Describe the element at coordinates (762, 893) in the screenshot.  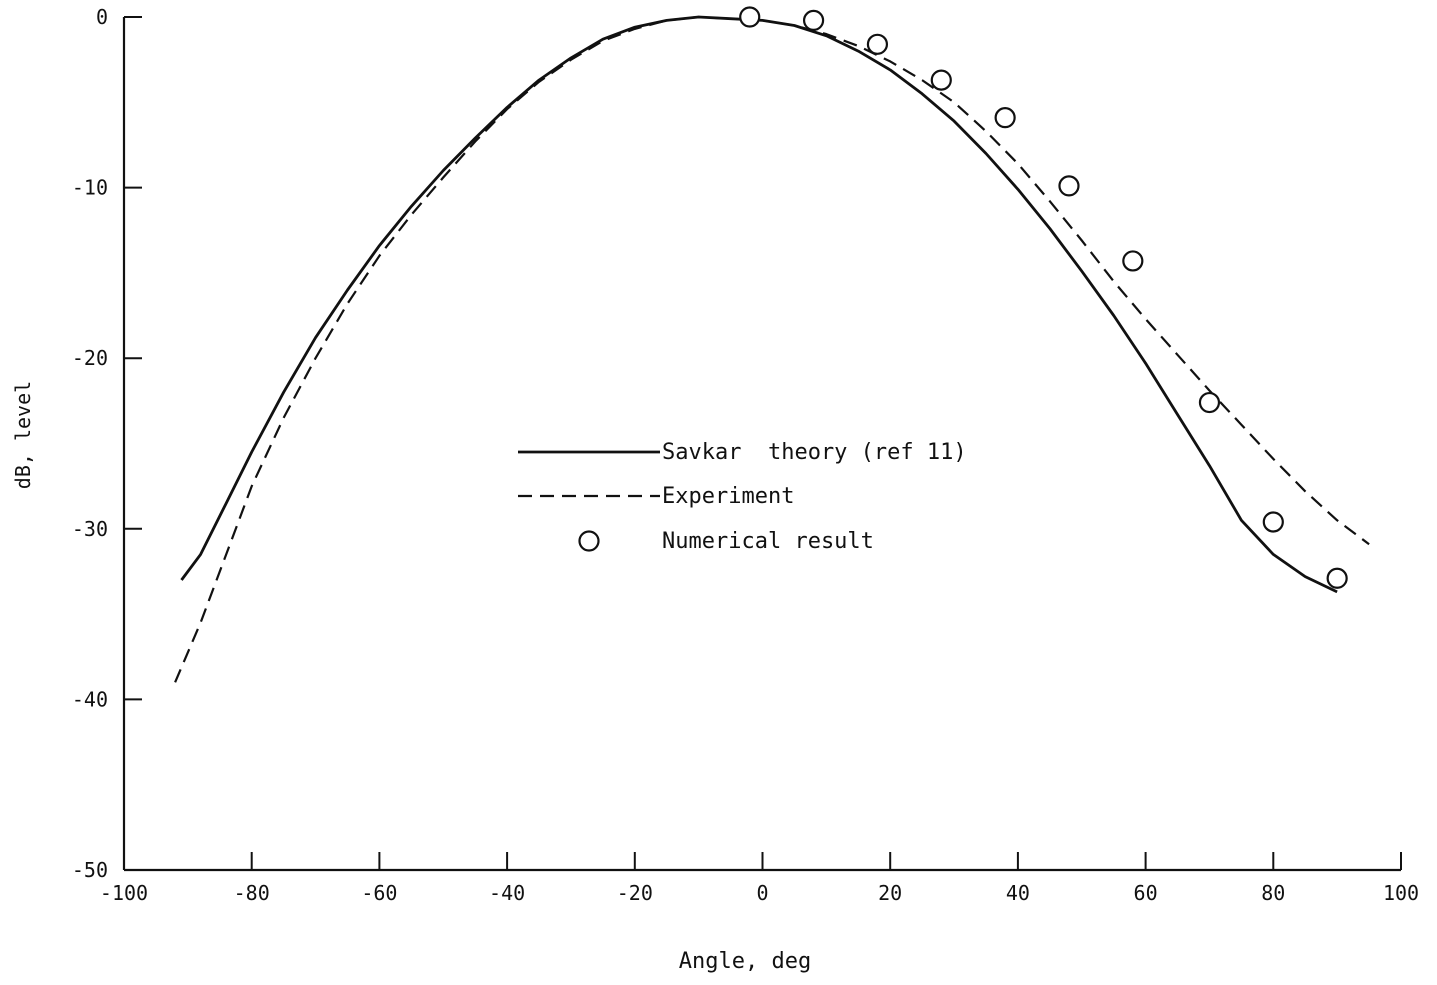
I see `x-tick-label: 0` at that location.